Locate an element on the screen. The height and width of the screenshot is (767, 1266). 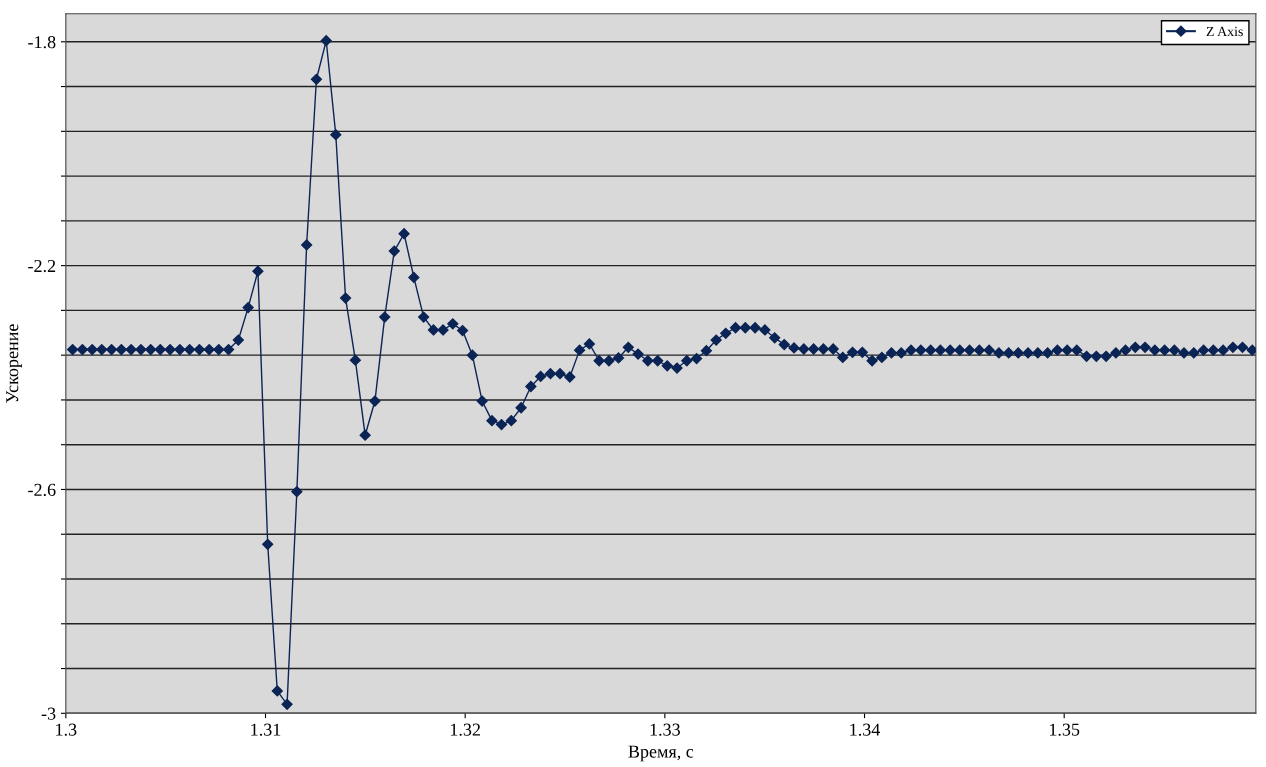
legend-label: Z Axis is located at coordinates (1224, 31).